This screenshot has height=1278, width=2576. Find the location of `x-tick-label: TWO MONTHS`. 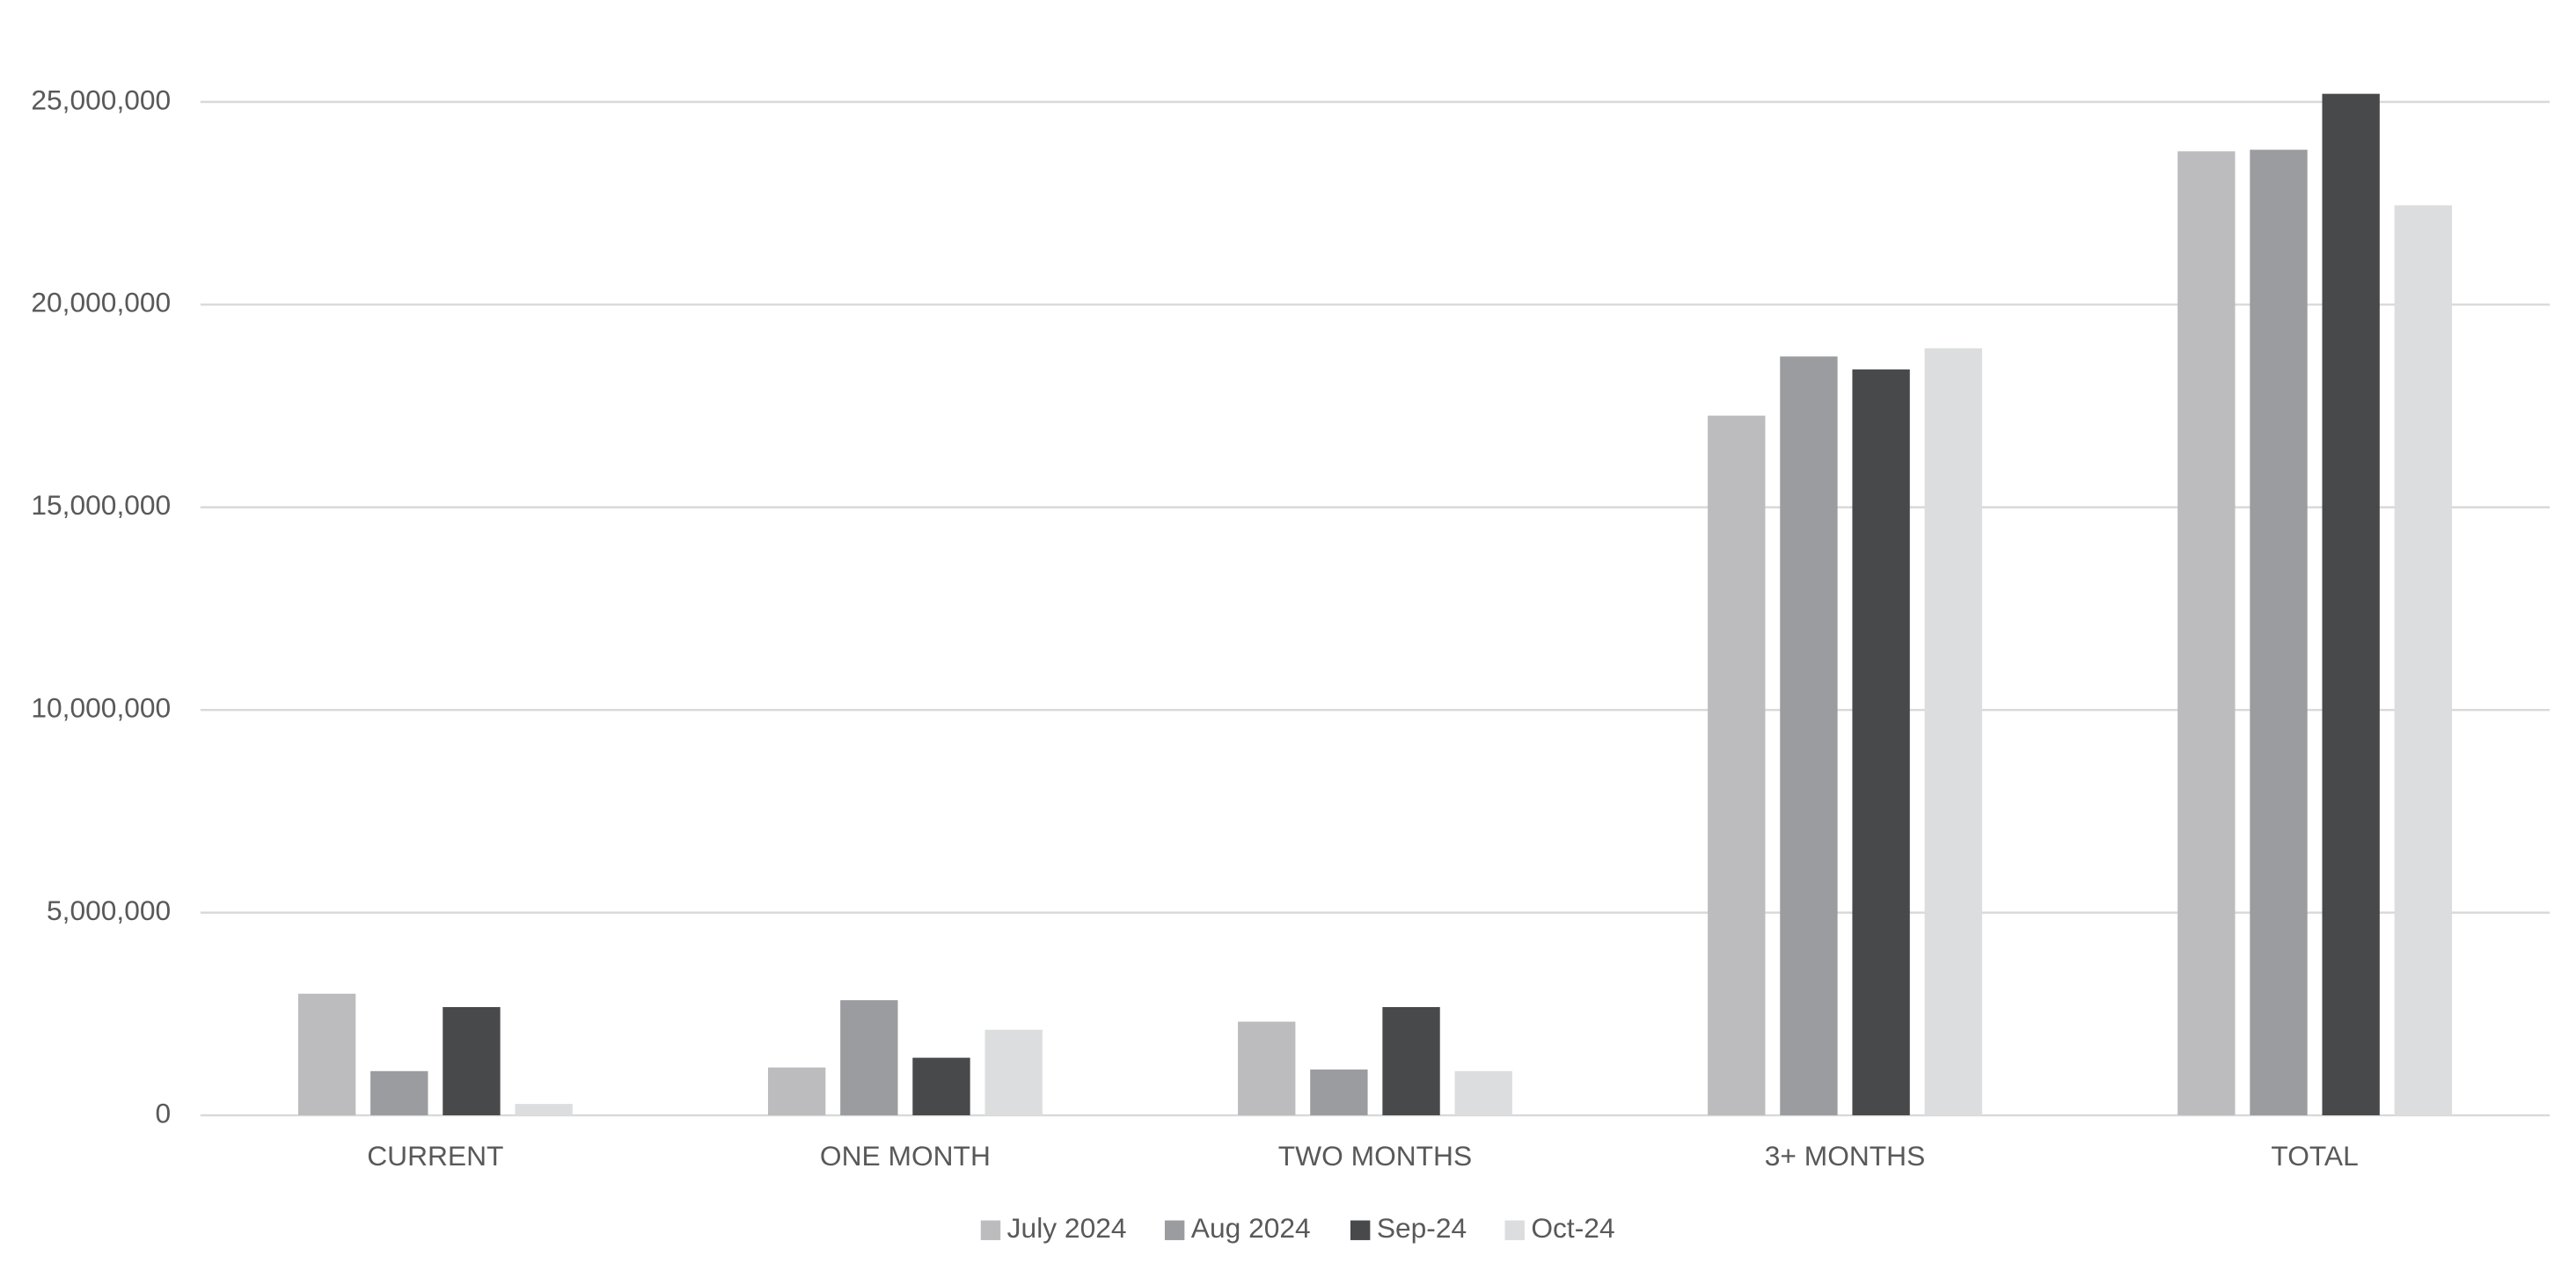

x-tick-label: TWO MONTHS is located at coordinates (1375, 1156).